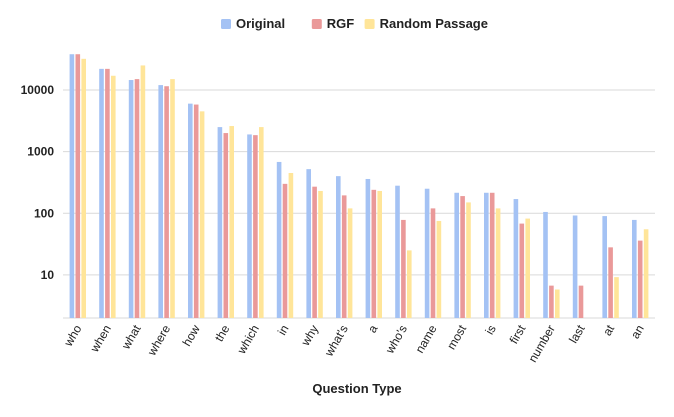  Describe the element at coordinates (72, 186) in the screenshot. I see `bar-original-who` at that location.